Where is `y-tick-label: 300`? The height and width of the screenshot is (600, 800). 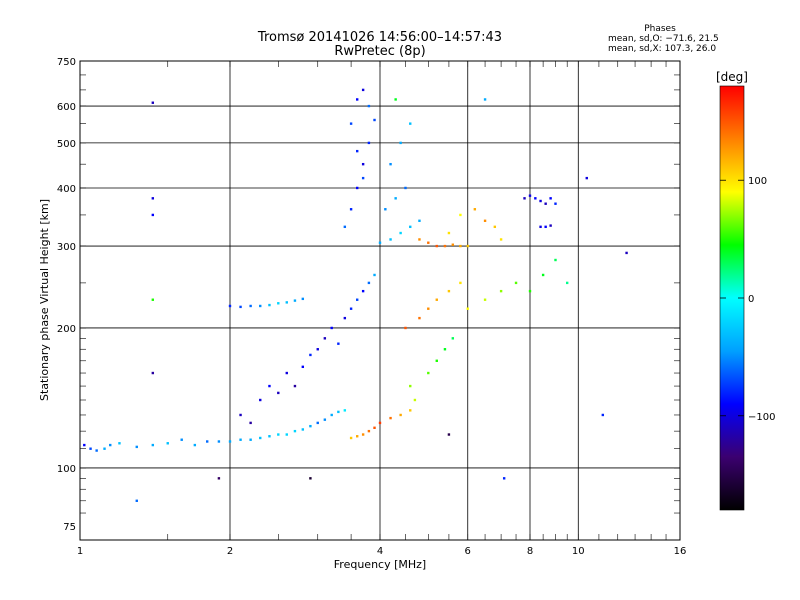
y-tick-label: 300 is located at coordinates (66, 247).